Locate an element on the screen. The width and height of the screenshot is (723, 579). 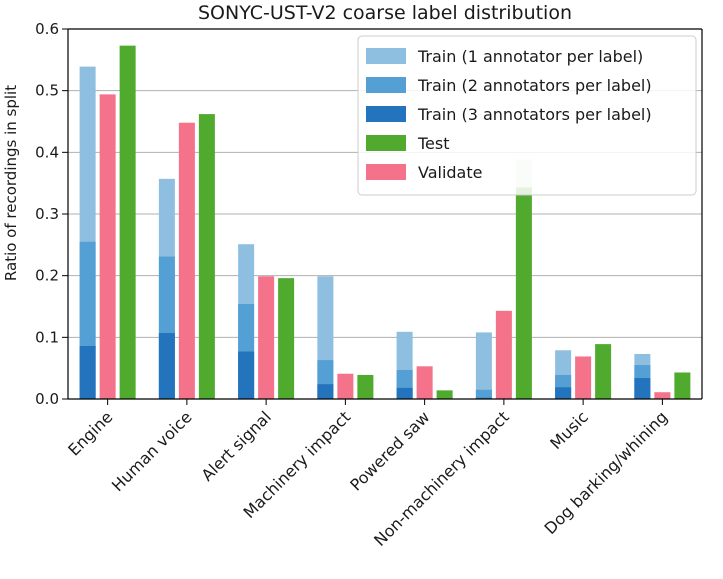
y-tick-label: 0.3 is located at coordinates (47, 214).